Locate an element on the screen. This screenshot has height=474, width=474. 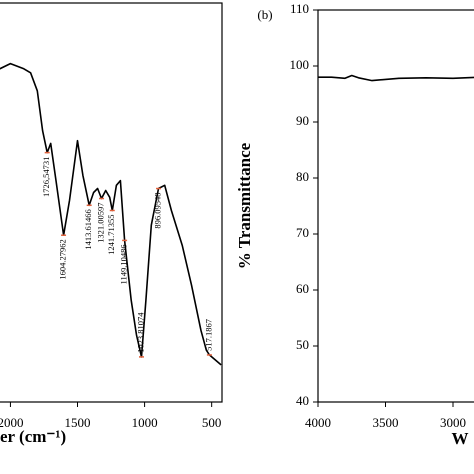
panel-label: (b) is located at coordinates (264, 14).